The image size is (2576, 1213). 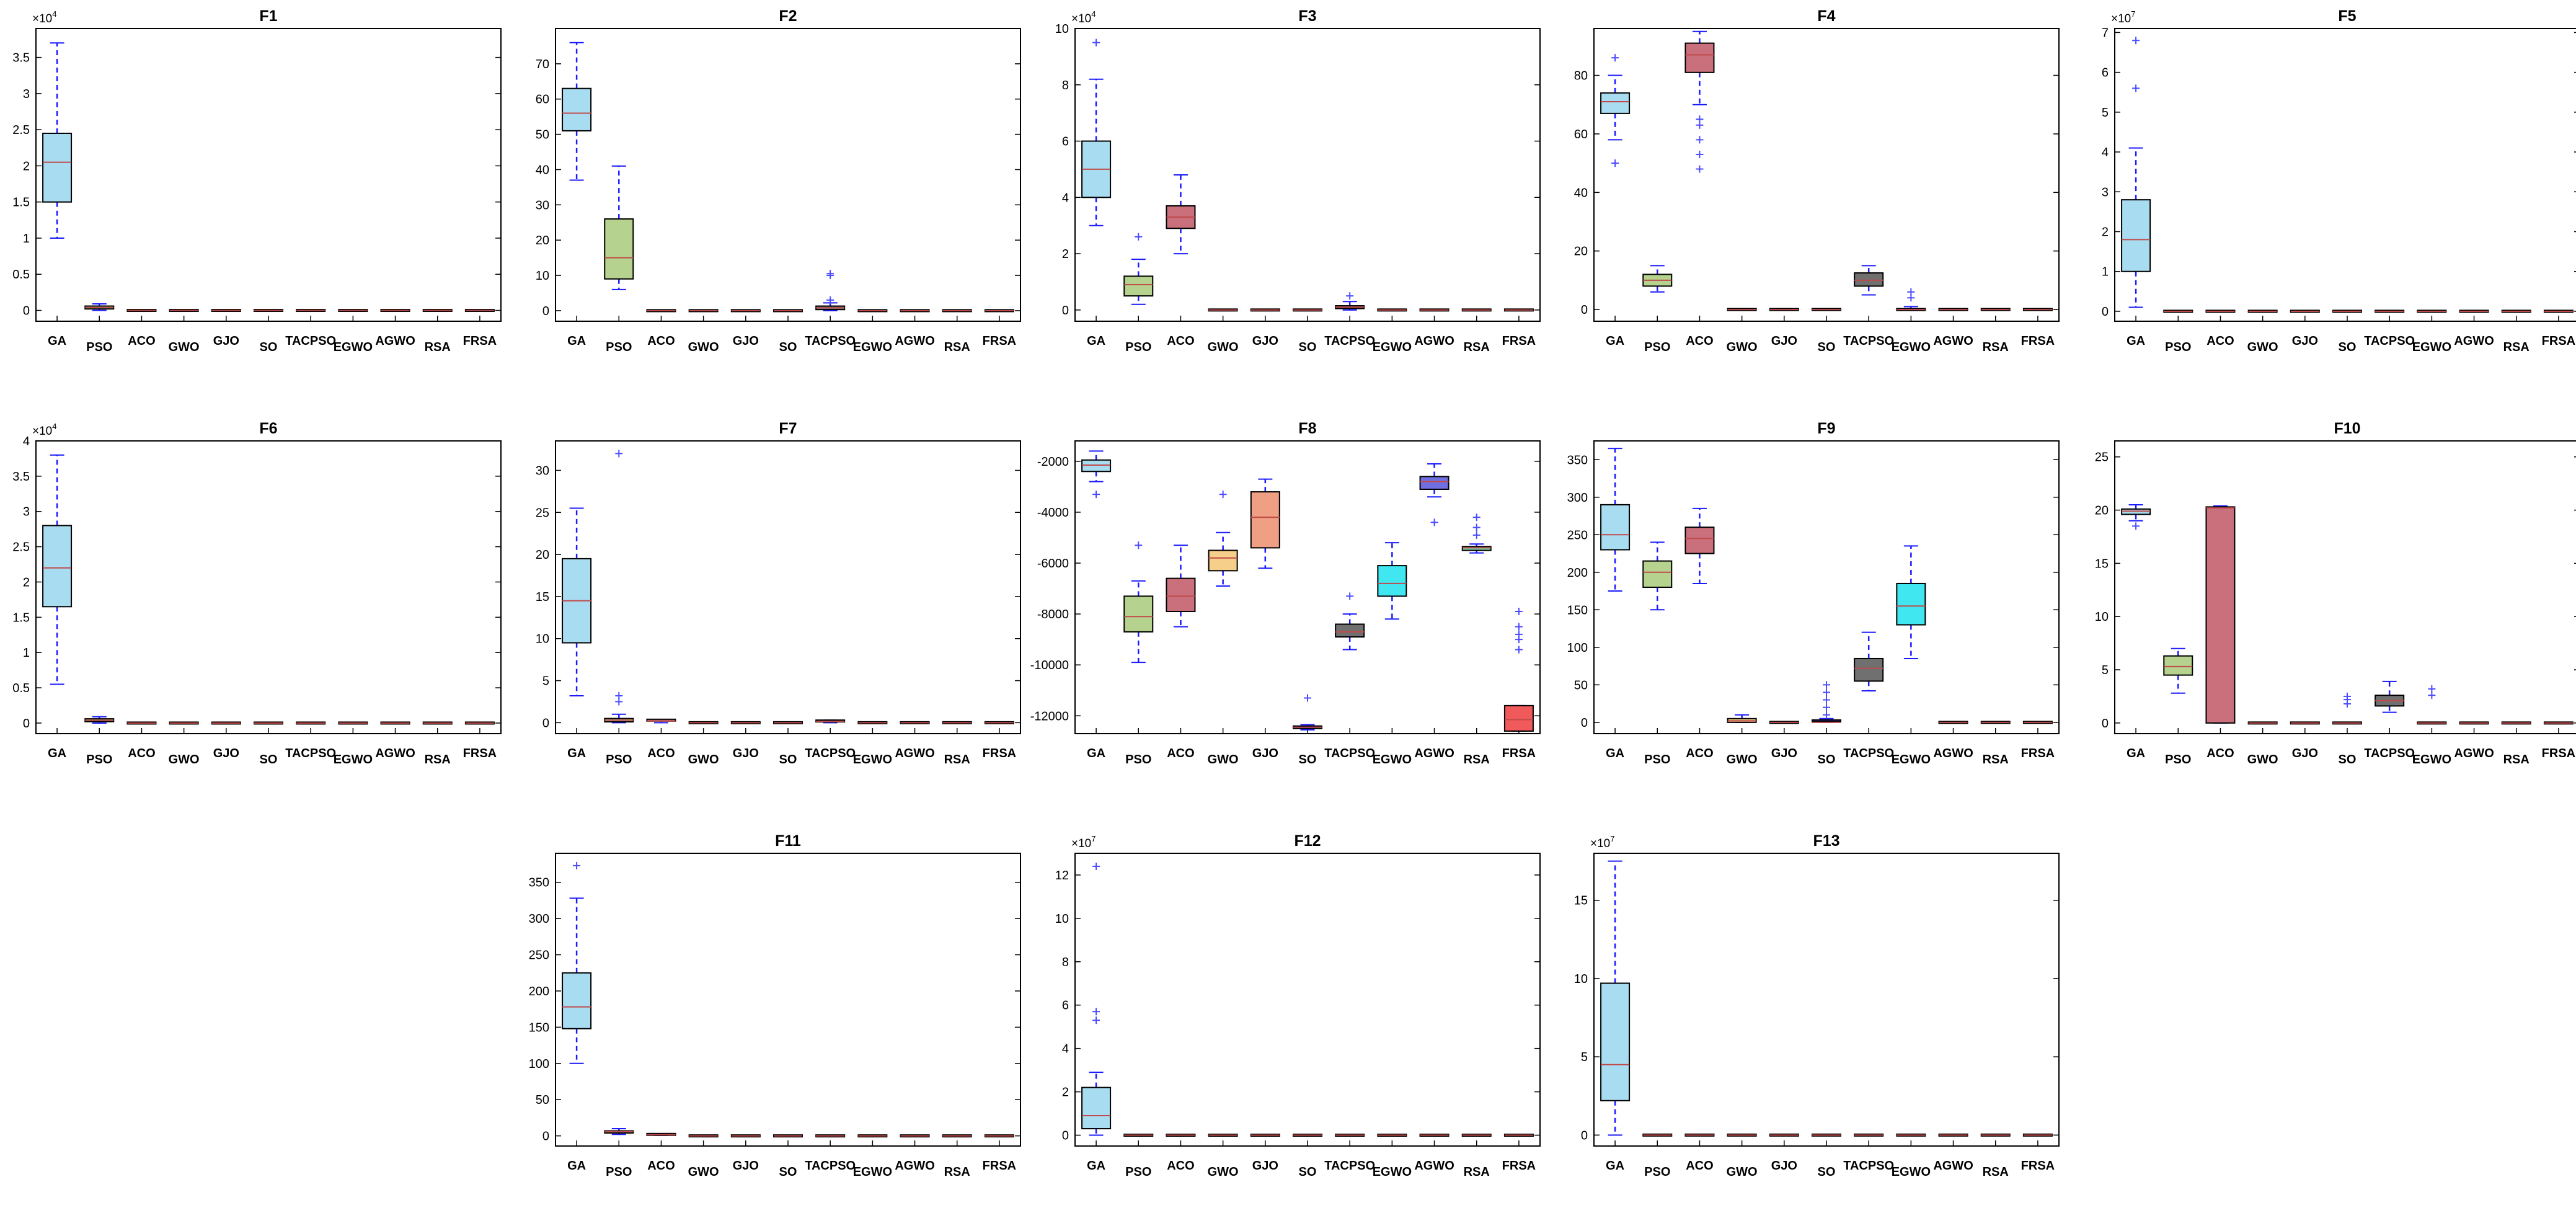 I want to click on y-tick-label: 250, so click(x=539, y=956).